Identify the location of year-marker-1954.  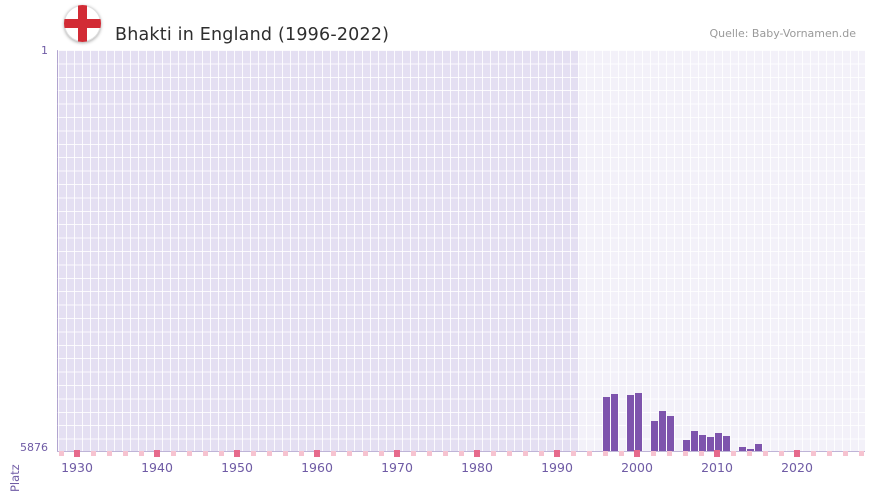
(269, 453).